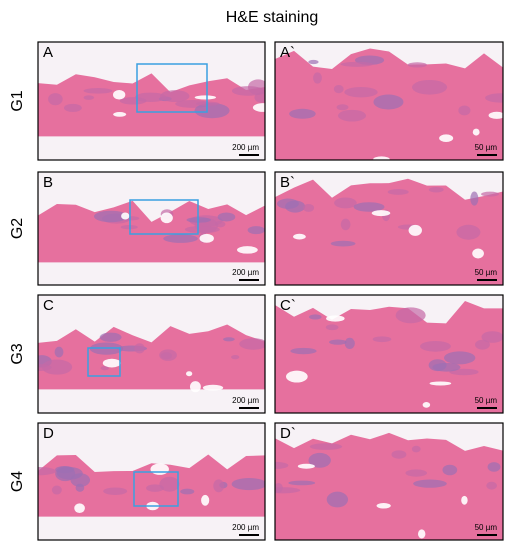 This screenshot has height=550, width=509. I want to click on panel-letter: B, so click(48, 182).